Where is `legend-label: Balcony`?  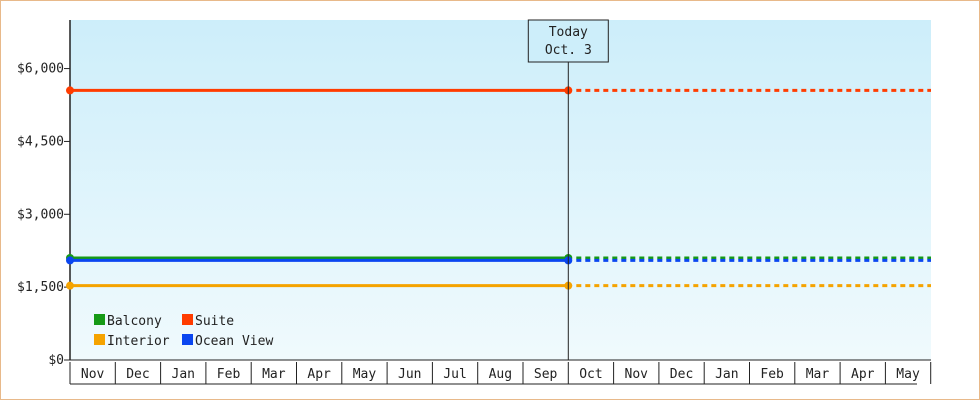 legend-label: Balcony is located at coordinates (134, 321).